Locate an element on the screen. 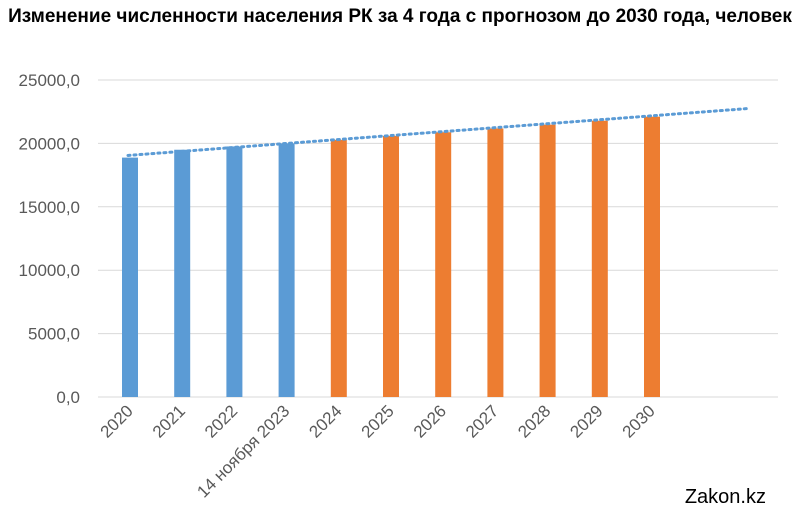  y-tick-label: 0,0 is located at coordinates (68, 397).